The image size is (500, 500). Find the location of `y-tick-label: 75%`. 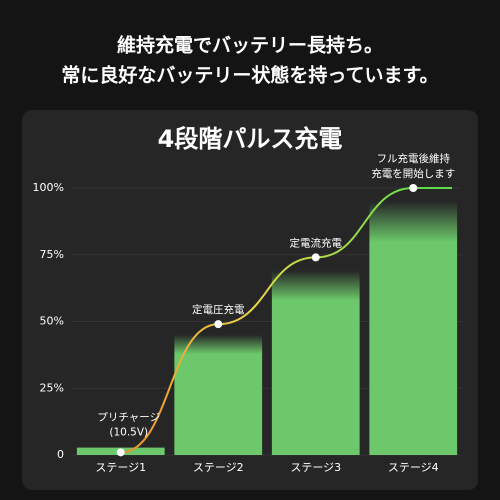

y-tick-label: 75% is located at coordinates (52, 254).